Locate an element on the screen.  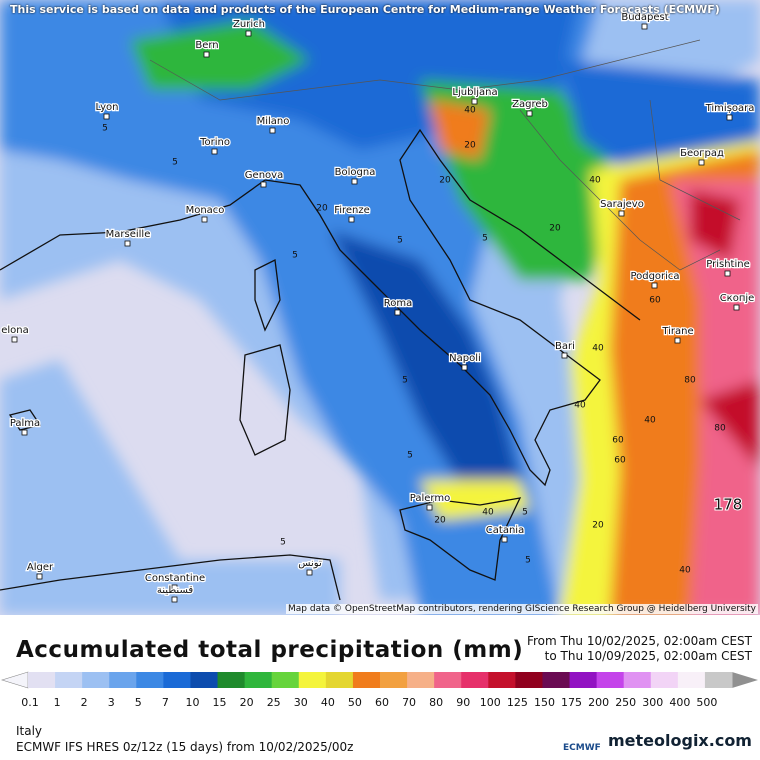
region: Italy is located at coordinates (29, 731).